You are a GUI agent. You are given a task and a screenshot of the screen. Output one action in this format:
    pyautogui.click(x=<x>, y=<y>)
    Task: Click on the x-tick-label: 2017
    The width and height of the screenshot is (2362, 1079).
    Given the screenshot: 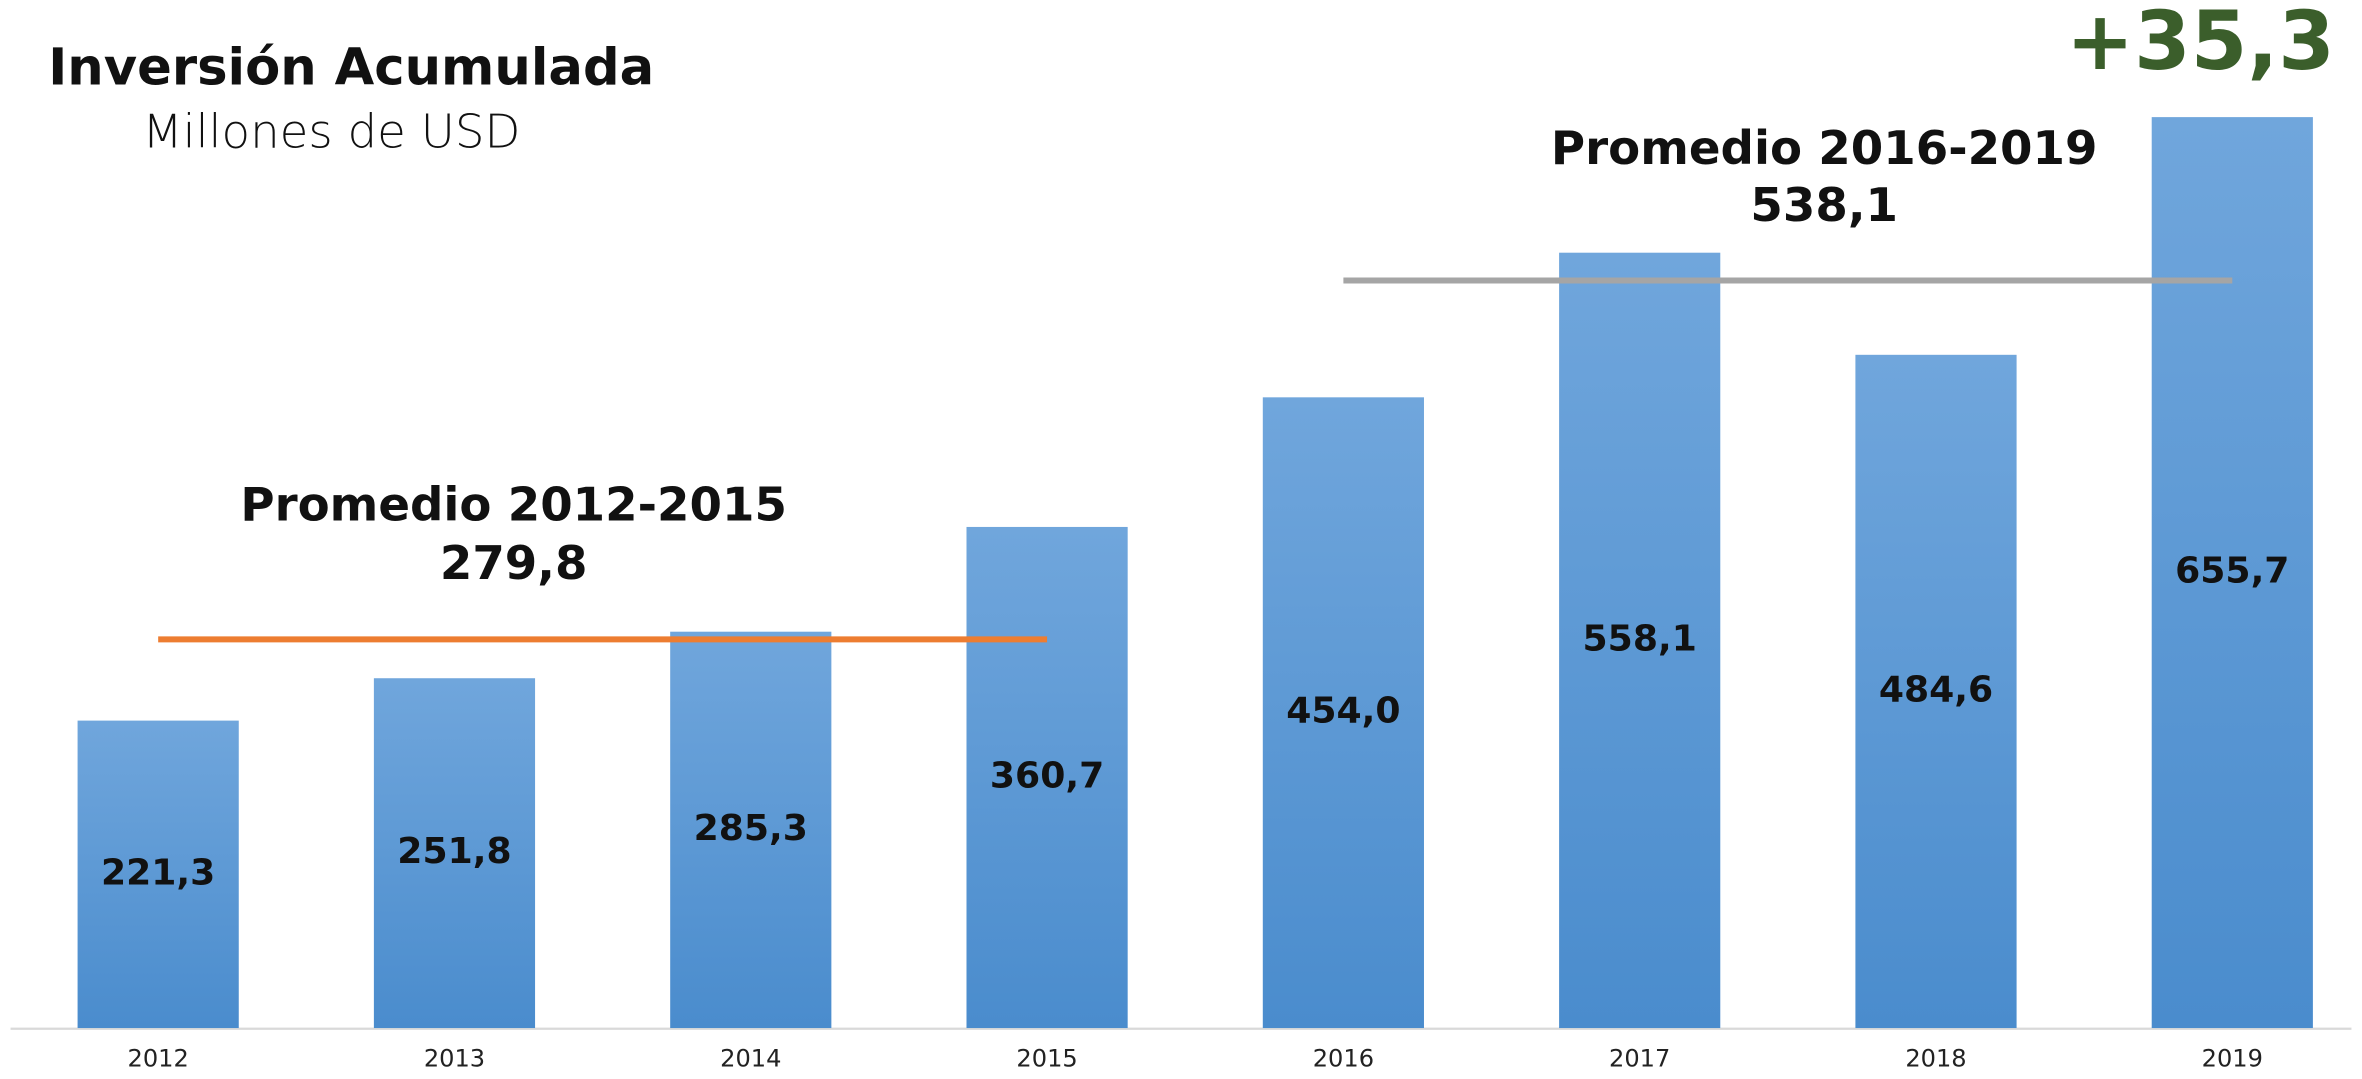 What is the action you would take?
    pyautogui.click(x=1639, y=1059)
    